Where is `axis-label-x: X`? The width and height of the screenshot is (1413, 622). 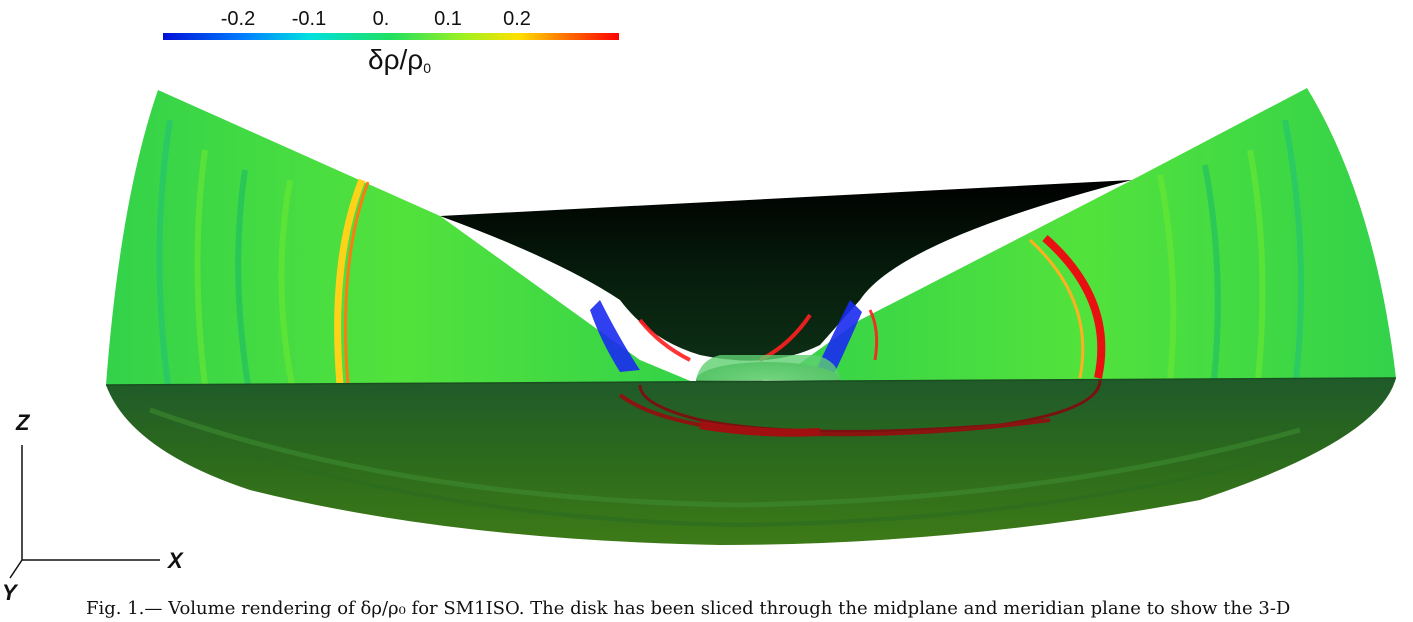
axis-label-x: X is located at coordinates (175, 560).